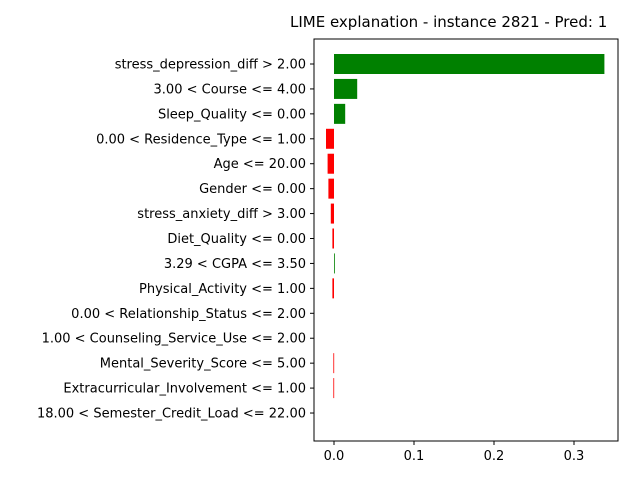 The image size is (640, 480). What do you see at coordinates (232, 114) in the screenshot?
I see `y-tick-label: Sleep_Quality <= 0.00` at bounding box center [232, 114].